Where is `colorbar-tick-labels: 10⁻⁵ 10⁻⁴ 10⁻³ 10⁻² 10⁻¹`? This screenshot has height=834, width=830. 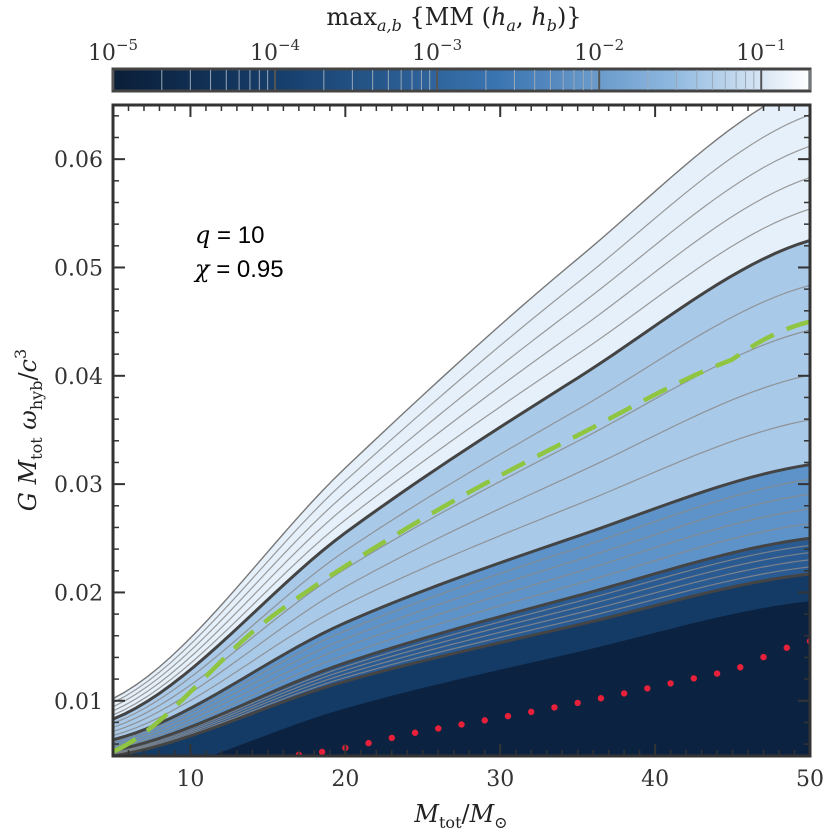
colorbar-tick-labels: 10⁻⁵ 10⁻⁴ 10⁻³ 10⁻² 10⁻¹ is located at coordinates (437, 51).